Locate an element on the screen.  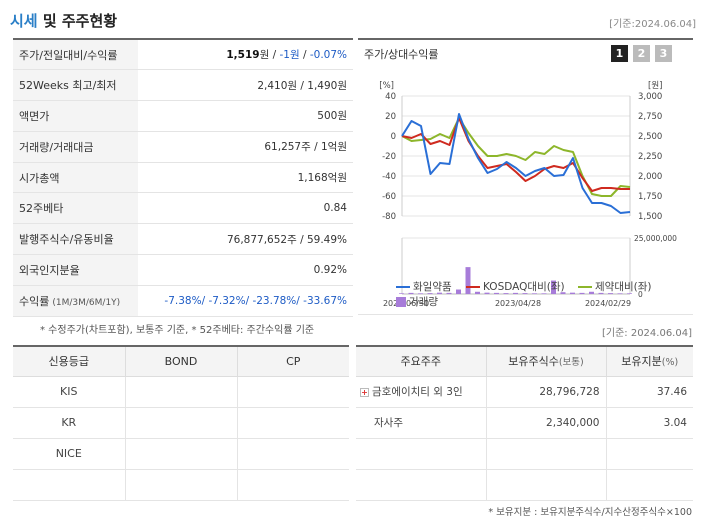
info-value-text: 500원 is located at coordinates (332, 116).